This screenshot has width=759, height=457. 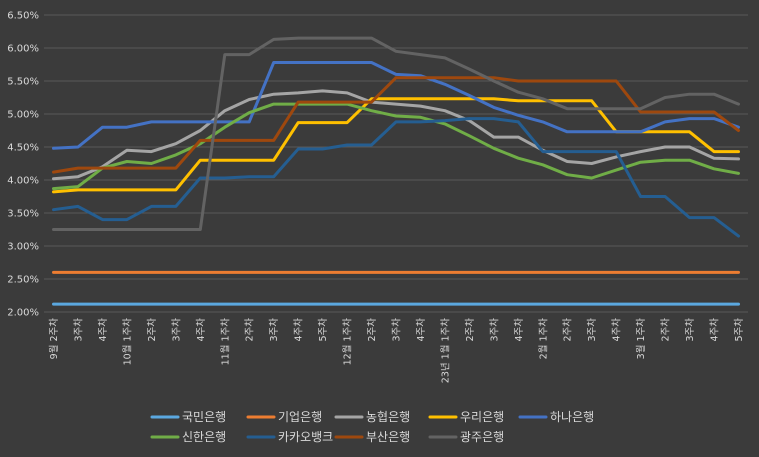 I want to click on legend-entry: 신한은행, so click(x=188, y=436).